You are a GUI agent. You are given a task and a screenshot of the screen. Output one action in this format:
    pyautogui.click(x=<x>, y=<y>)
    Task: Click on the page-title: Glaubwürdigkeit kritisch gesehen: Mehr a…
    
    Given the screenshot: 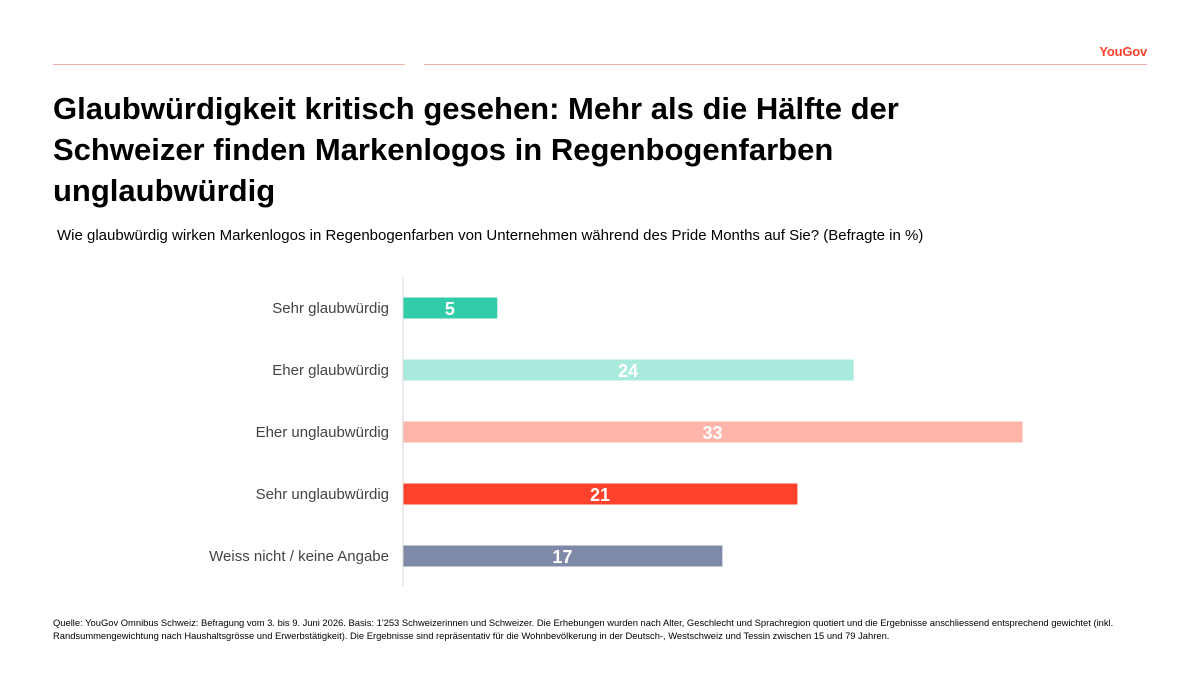 What is the action you would take?
    pyautogui.click(x=476, y=149)
    